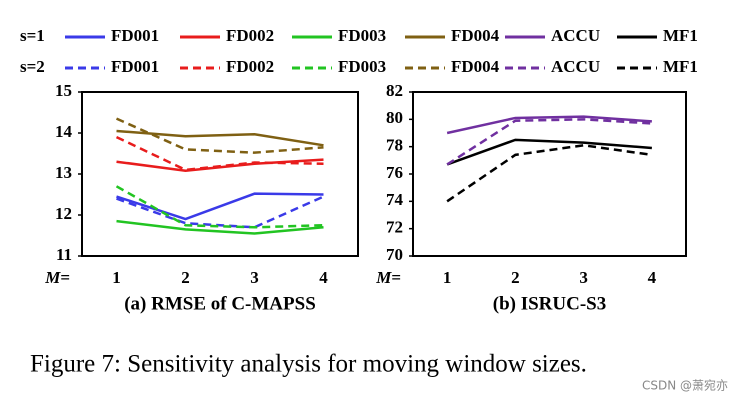 This screenshot has width=736, height=402. Describe the element at coordinates (32, 66) in the screenshot. I see `legend-row-label: s=2` at that location.